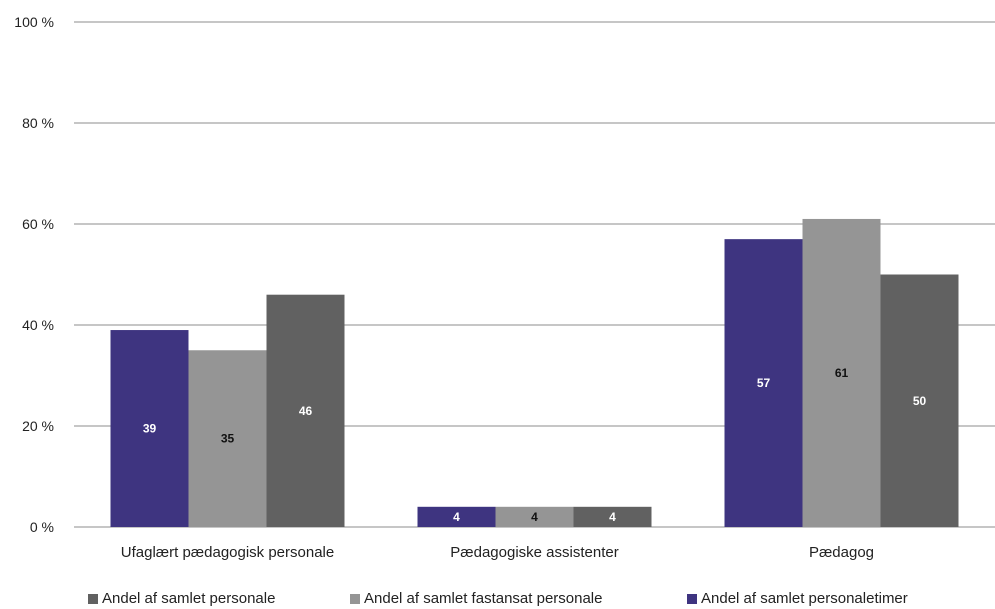  Describe the element at coordinates (227, 552) in the screenshot. I see `x-tick-label: Ufaglært pædagogisk personale` at that location.